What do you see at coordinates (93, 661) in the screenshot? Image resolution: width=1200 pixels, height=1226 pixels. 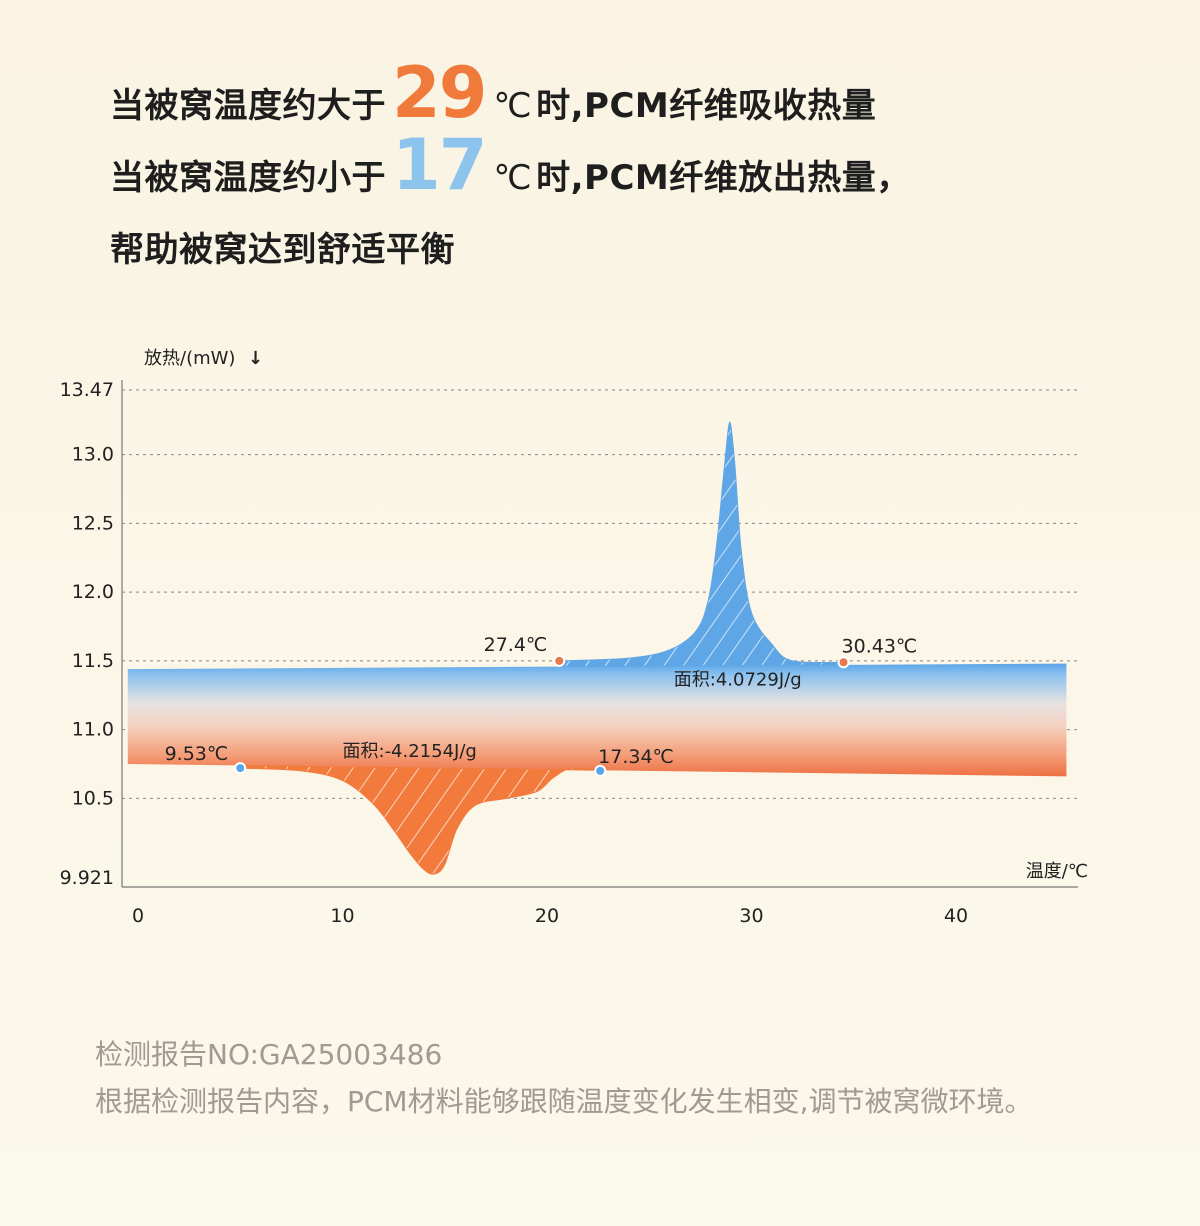 I see `y-tick-label: 11.5` at bounding box center [93, 661].